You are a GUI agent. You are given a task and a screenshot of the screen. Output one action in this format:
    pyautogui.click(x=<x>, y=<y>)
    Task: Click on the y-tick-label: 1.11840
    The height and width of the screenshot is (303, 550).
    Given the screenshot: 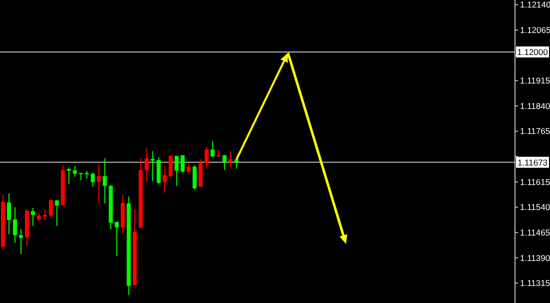 What is the action you would take?
    pyautogui.click(x=535, y=105)
    